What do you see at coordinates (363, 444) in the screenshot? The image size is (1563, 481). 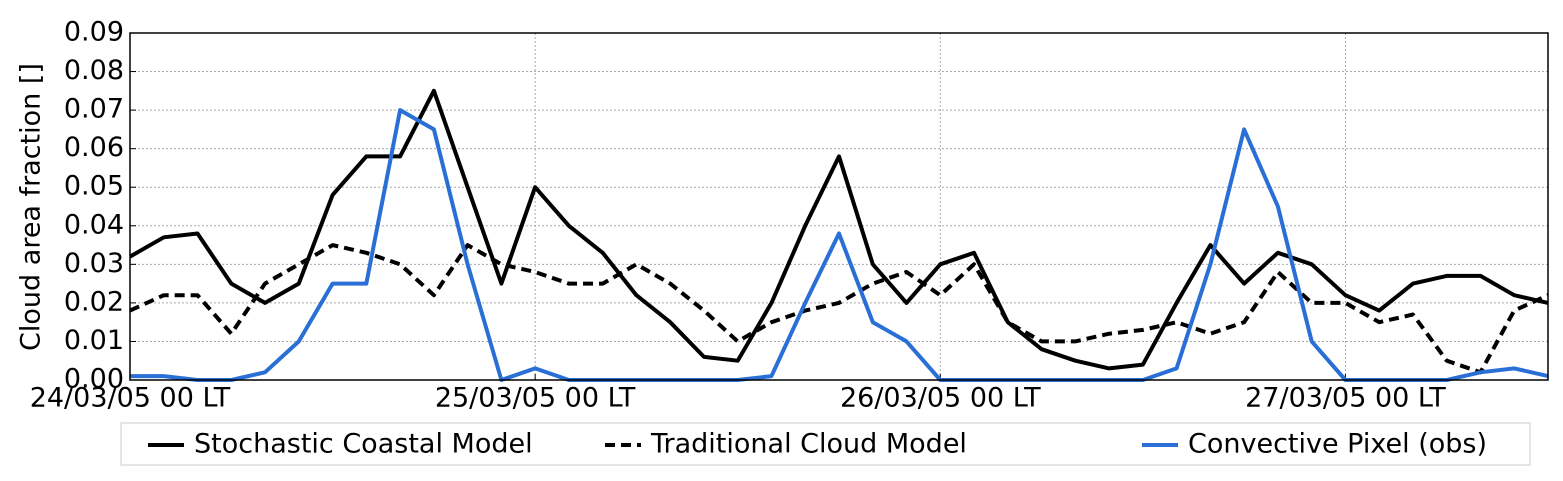 I see `legend-label: Stochastic Coastal Model` at bounding box center [363, 444].